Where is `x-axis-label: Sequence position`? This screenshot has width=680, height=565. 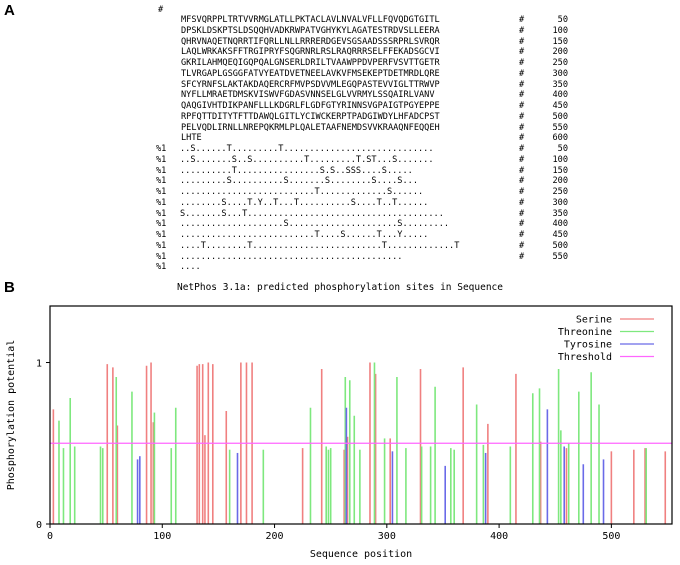 x-axis-label: Sequence position is located at coordinates (361, 554).